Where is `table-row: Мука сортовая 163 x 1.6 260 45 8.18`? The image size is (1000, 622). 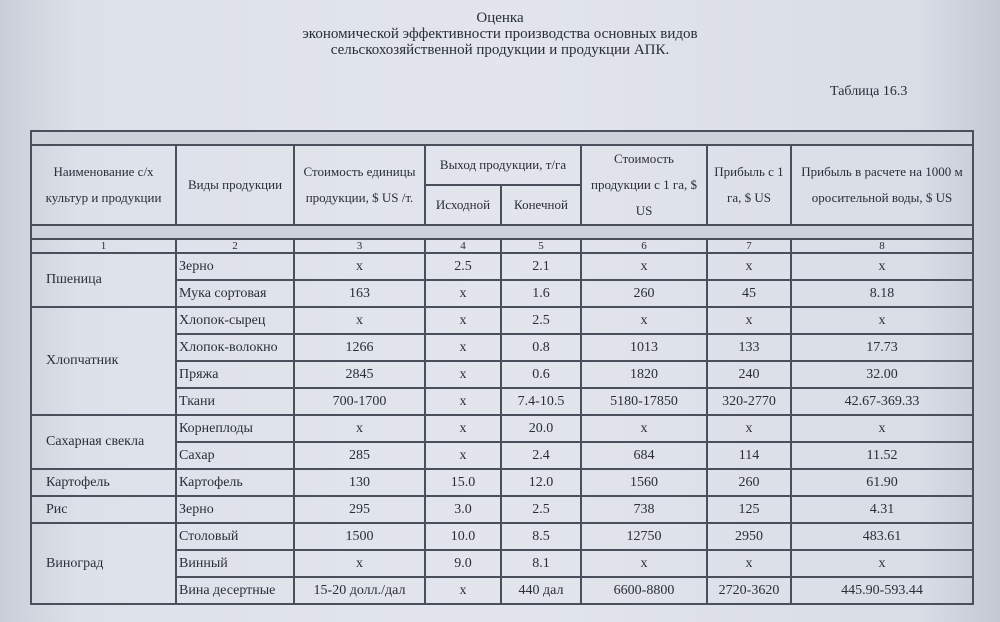
table-row: Мука сортовая 163 x 1.6 260 45 8.18 is located at coordinates (502, 293).